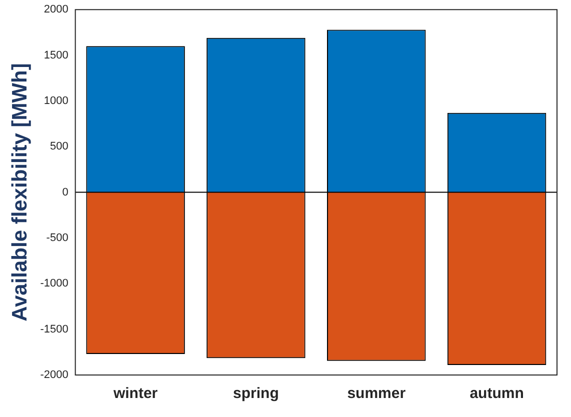 The height and width of the screenshot is (417, 571). Describe the element at coordinates (56, 10) in the screenshot. I see `y-tick-label: 2000` at that location.